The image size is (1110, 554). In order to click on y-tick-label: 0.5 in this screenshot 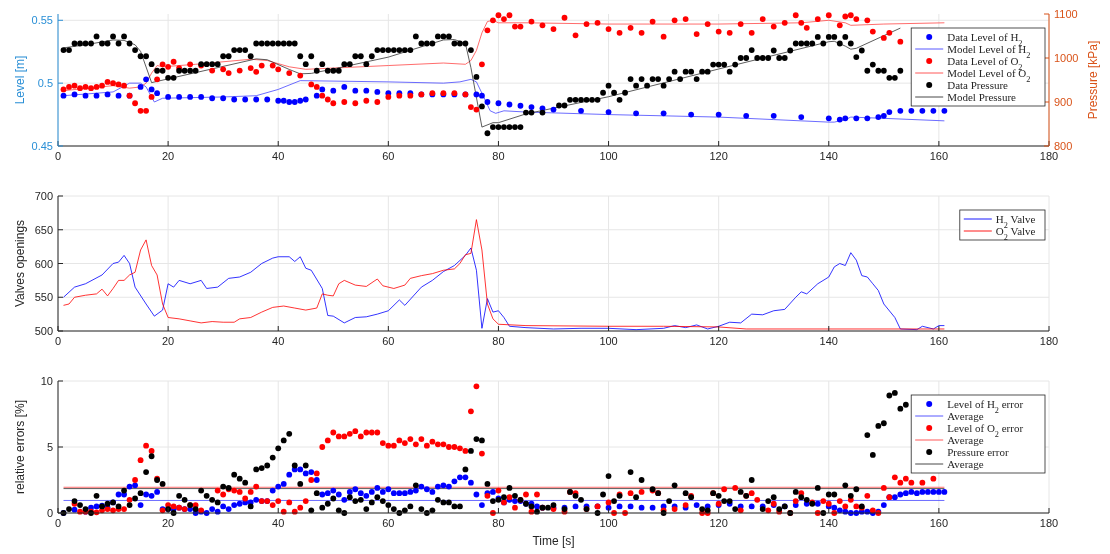, I will do `click(45, 83)`.